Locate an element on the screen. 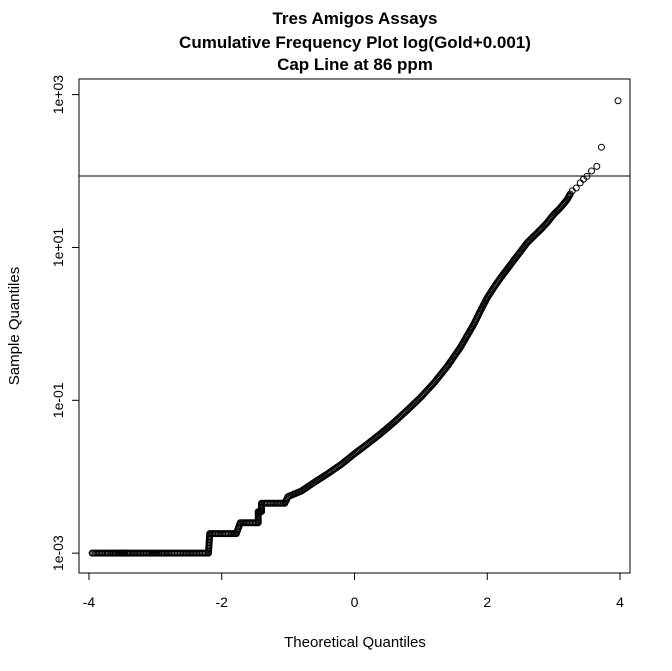 The height and width of the screenshot is (671, 672). y-tick-label: 1e+01 is located at coordinates (58, 248).